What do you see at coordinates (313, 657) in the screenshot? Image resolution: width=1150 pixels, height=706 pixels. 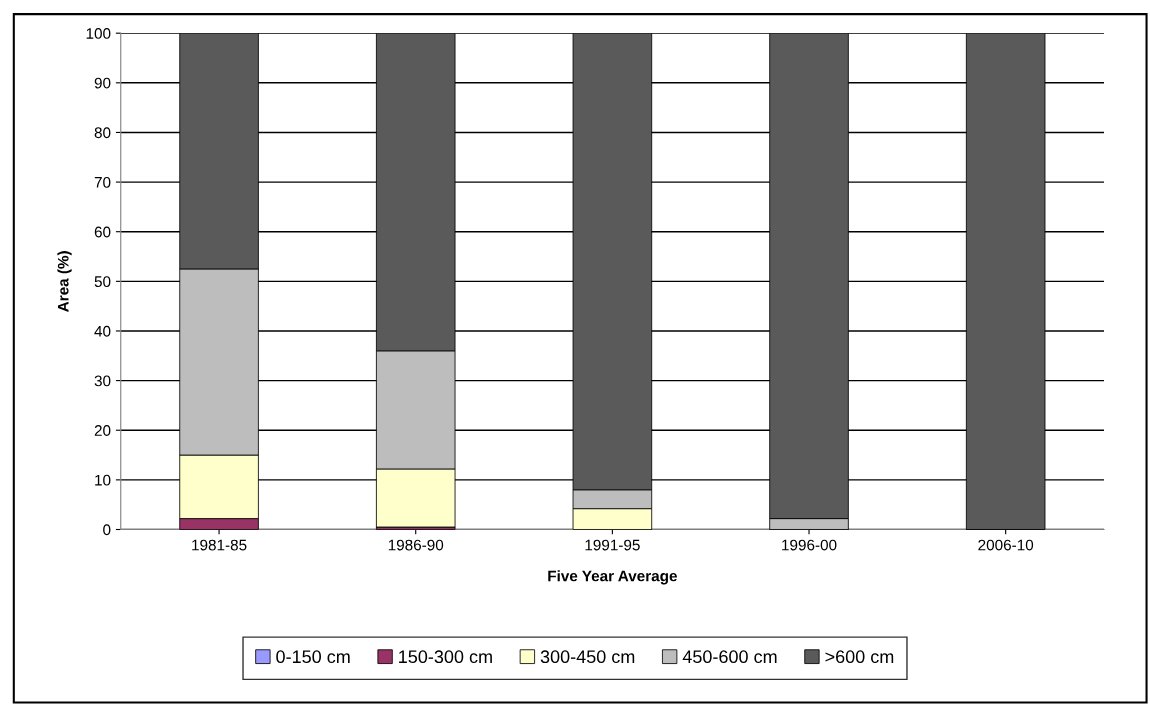 I see `legend-label: 0-150 cm` at bounding box center [313, 657].